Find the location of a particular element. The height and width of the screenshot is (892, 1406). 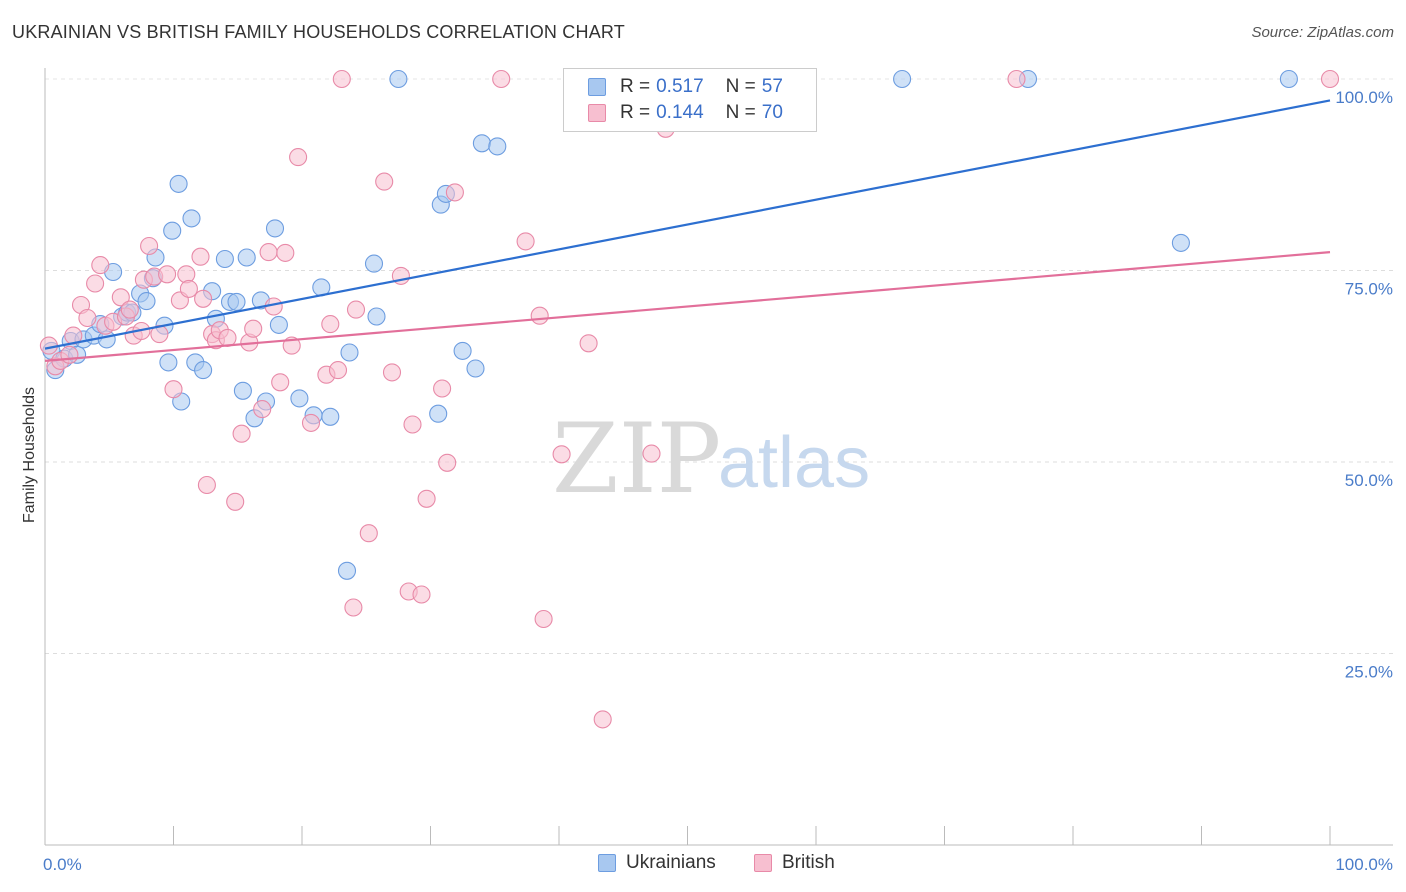

series-legend: Ukrainians British is located at coordinates (703, 864).